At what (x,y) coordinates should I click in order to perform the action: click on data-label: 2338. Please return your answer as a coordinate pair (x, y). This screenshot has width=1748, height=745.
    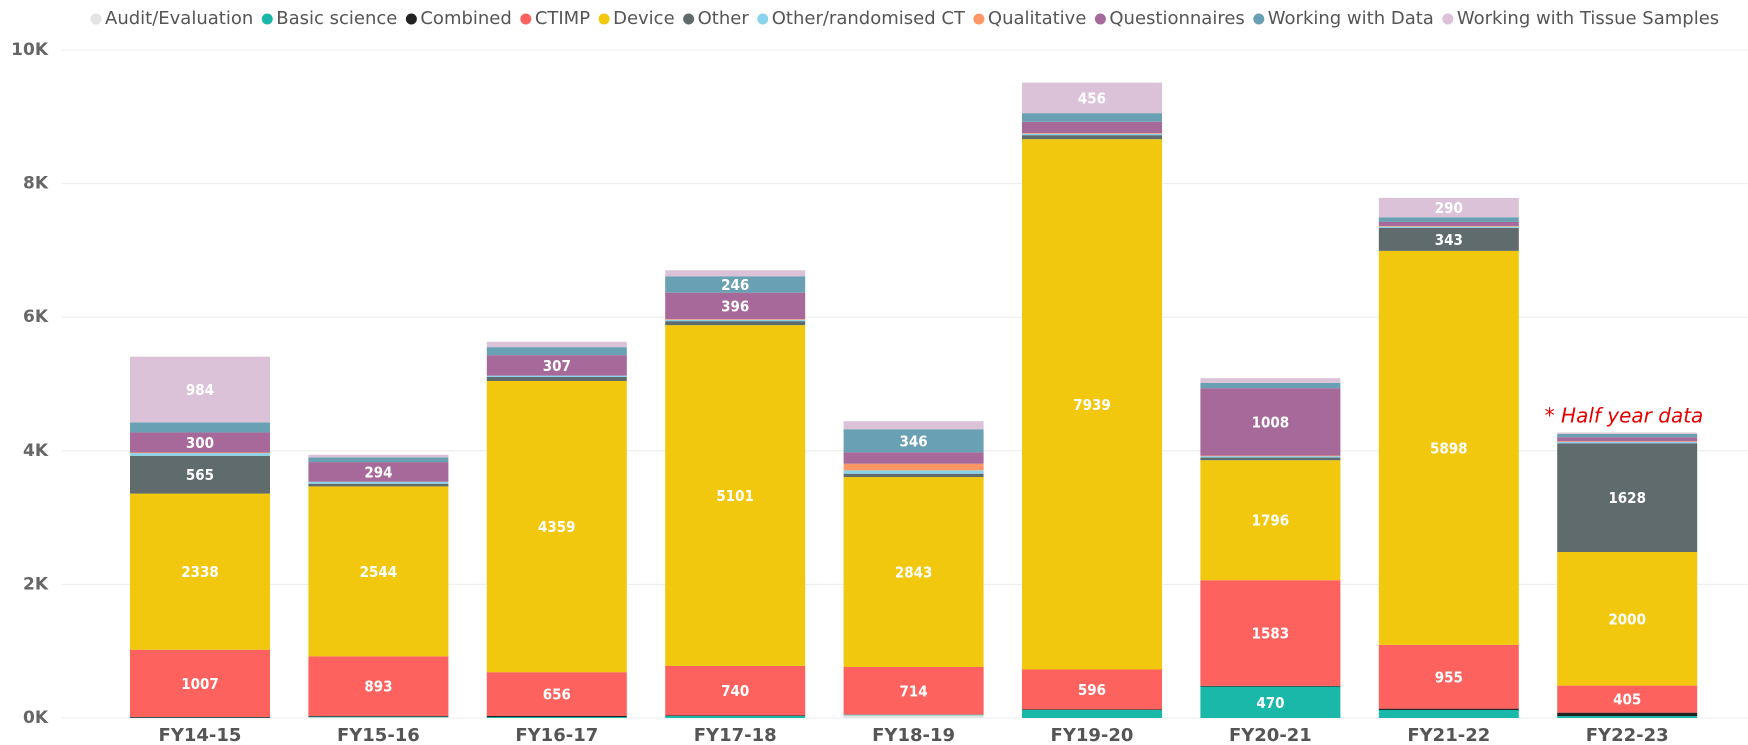
    Looking at the image, I should click on (200, 572).